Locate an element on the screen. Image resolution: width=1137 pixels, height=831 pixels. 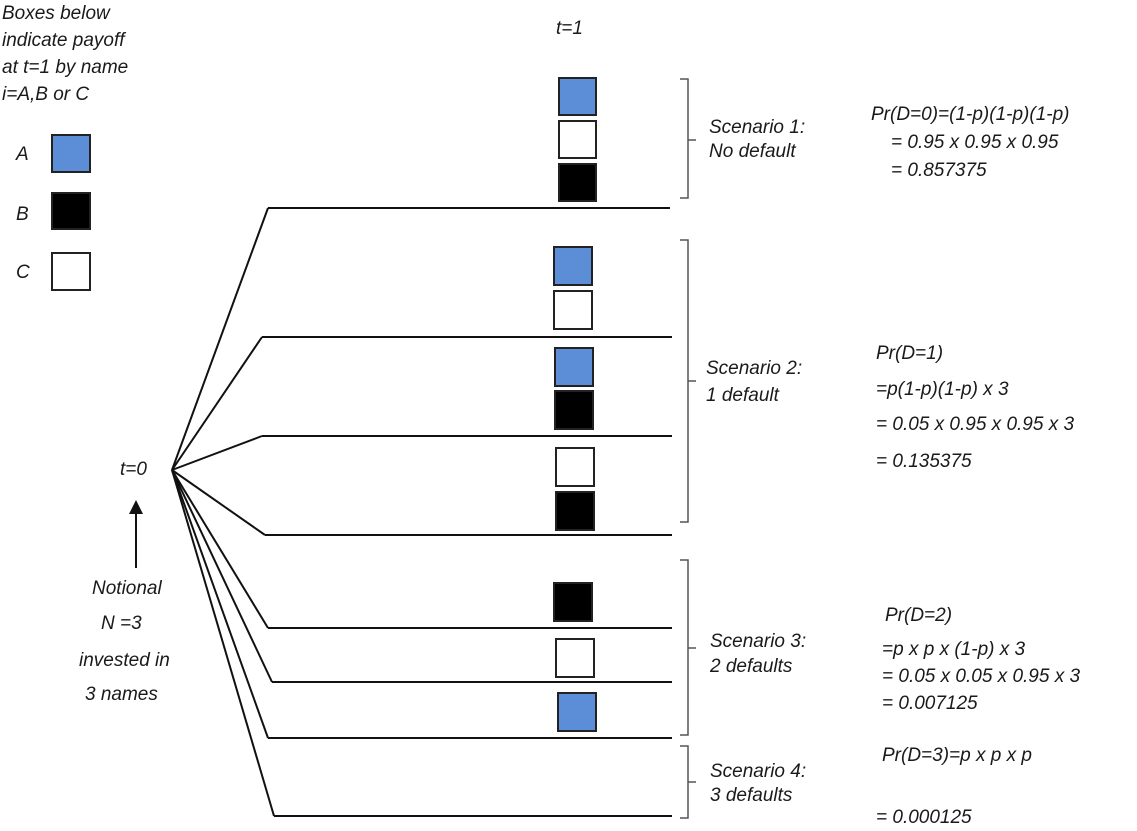
legend-label-a: A is located at coordinates (22, 154).